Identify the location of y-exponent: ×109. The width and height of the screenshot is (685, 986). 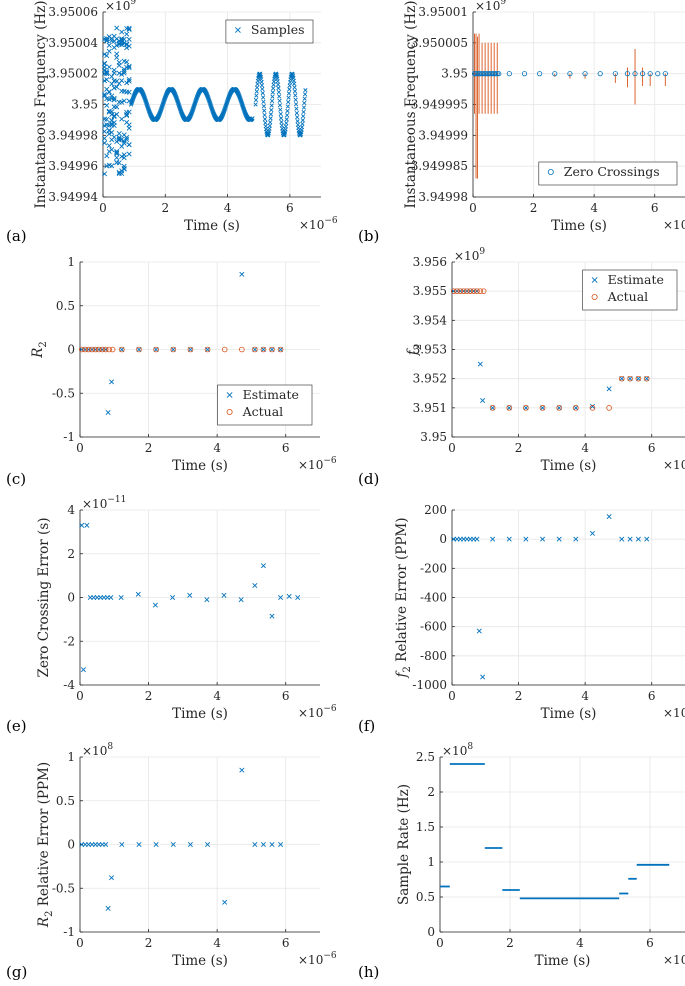
(120, 6).